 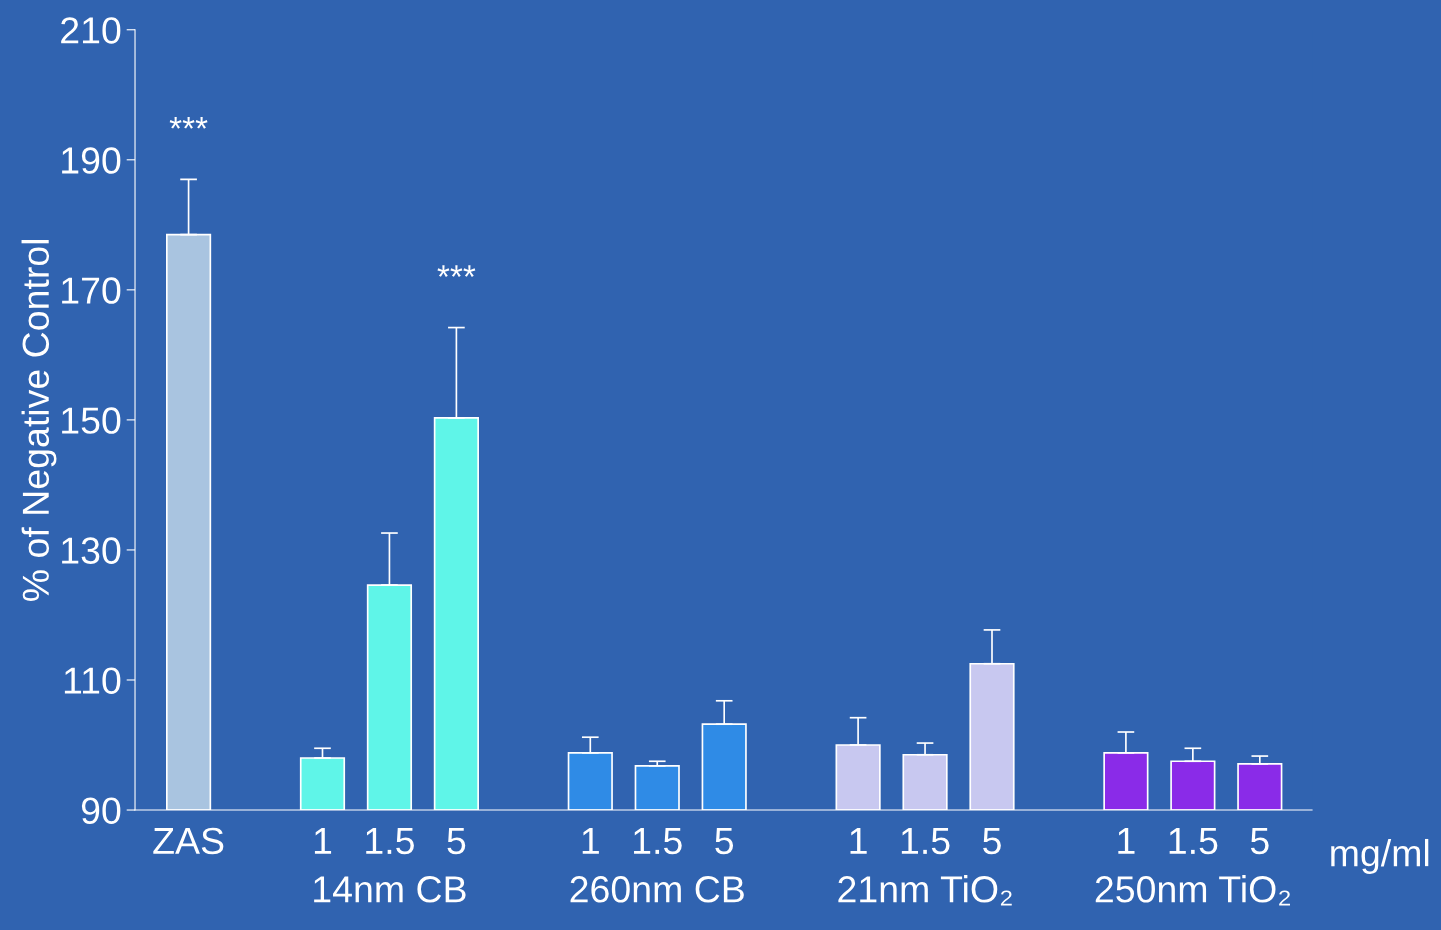 What do you see at coordinates (91, 290) in the screenshot?
I see `y-tick-label: 170` at bounding box center [91, 290].